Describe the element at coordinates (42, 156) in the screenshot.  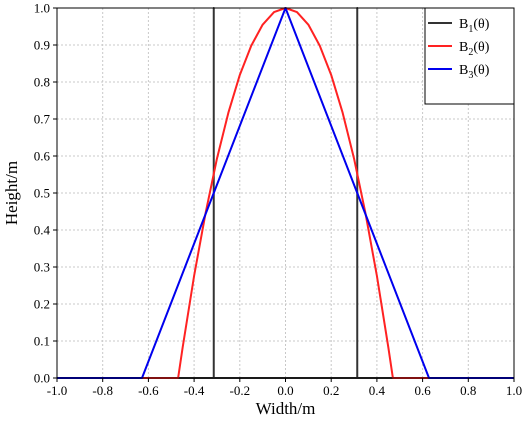
I see `y-tick-label: 0.6` at that location.